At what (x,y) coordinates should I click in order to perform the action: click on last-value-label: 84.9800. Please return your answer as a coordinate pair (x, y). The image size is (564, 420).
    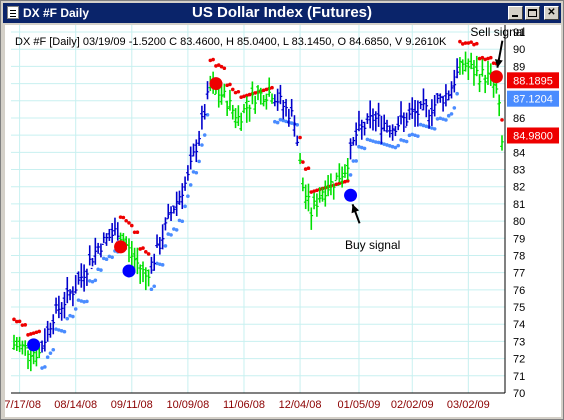
    Looking at the image, I should click on (533, 136).